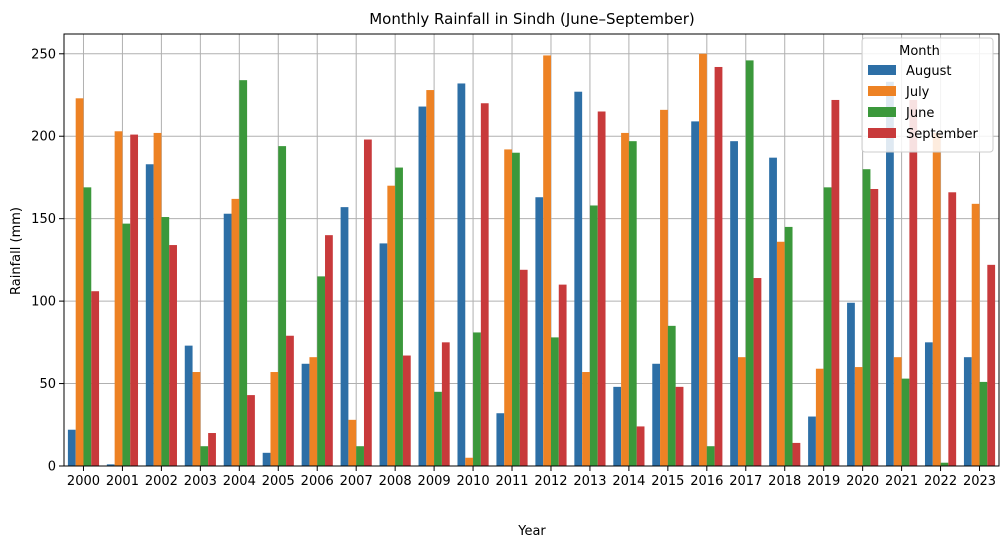  Describe the element at coordinates (586, 419) in the screenshot. I see `bar-july-2013` at that location.